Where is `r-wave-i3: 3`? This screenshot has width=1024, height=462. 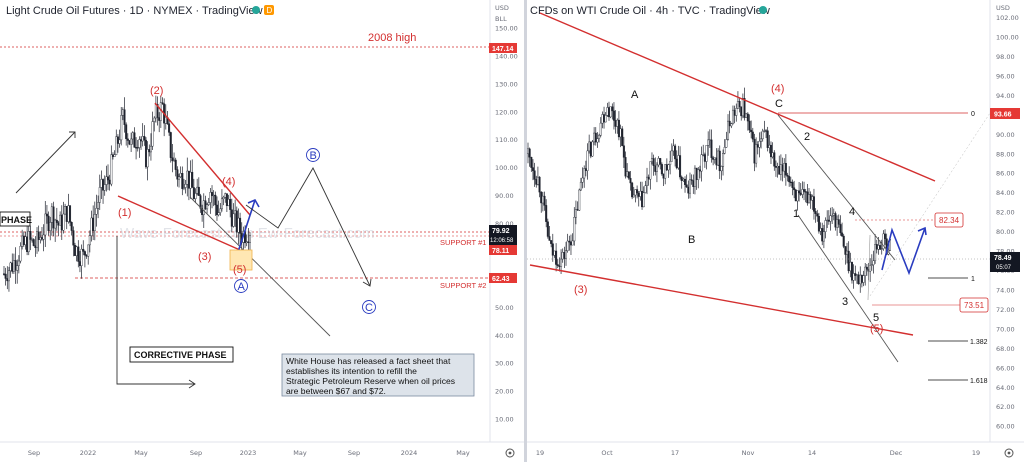
r-wave-i3: 3 is located at coordinates (845, 302).